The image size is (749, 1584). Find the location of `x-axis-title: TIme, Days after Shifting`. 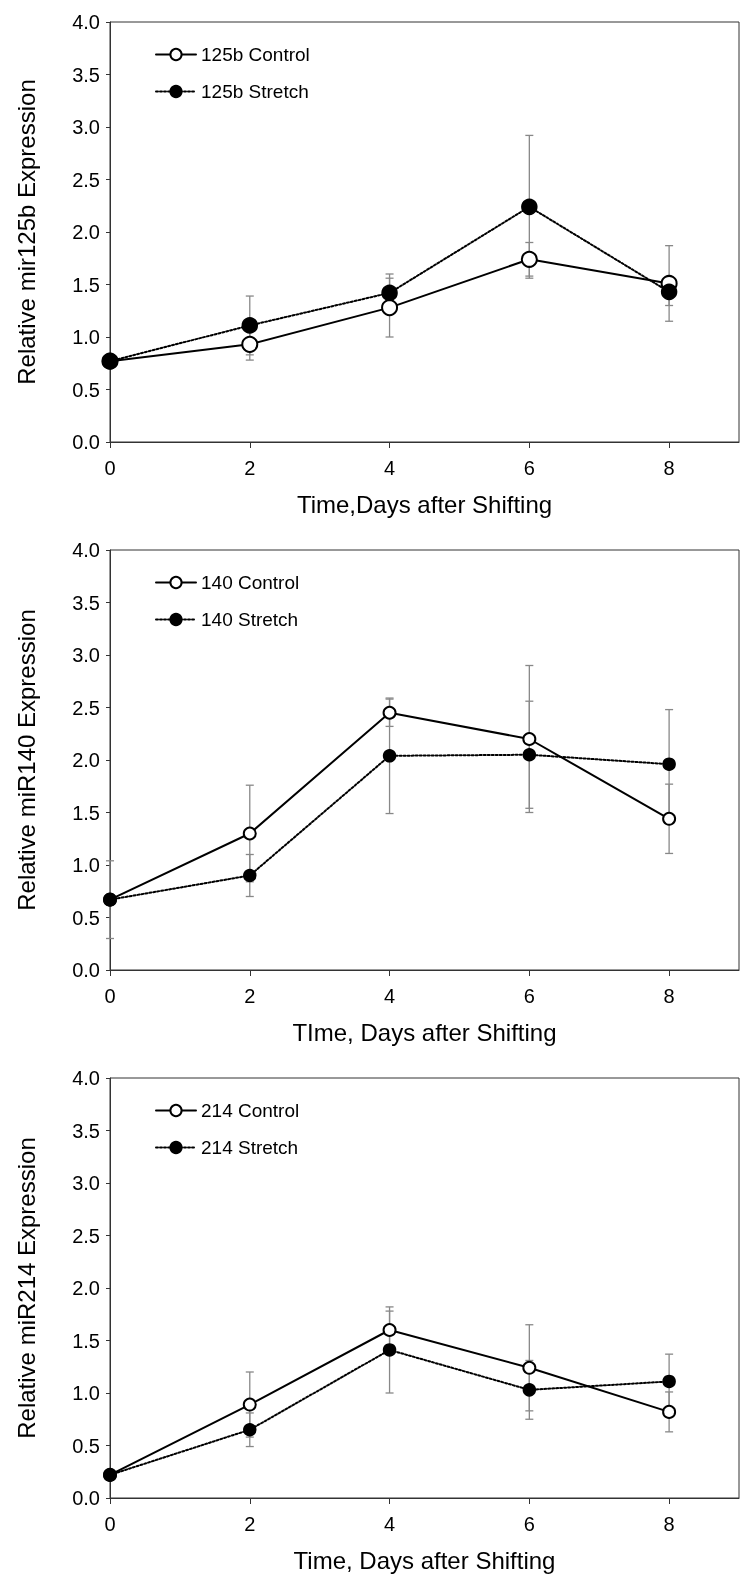

x-axis-title: TIme, Days after Shifting is located at coordinates (424, 1032).